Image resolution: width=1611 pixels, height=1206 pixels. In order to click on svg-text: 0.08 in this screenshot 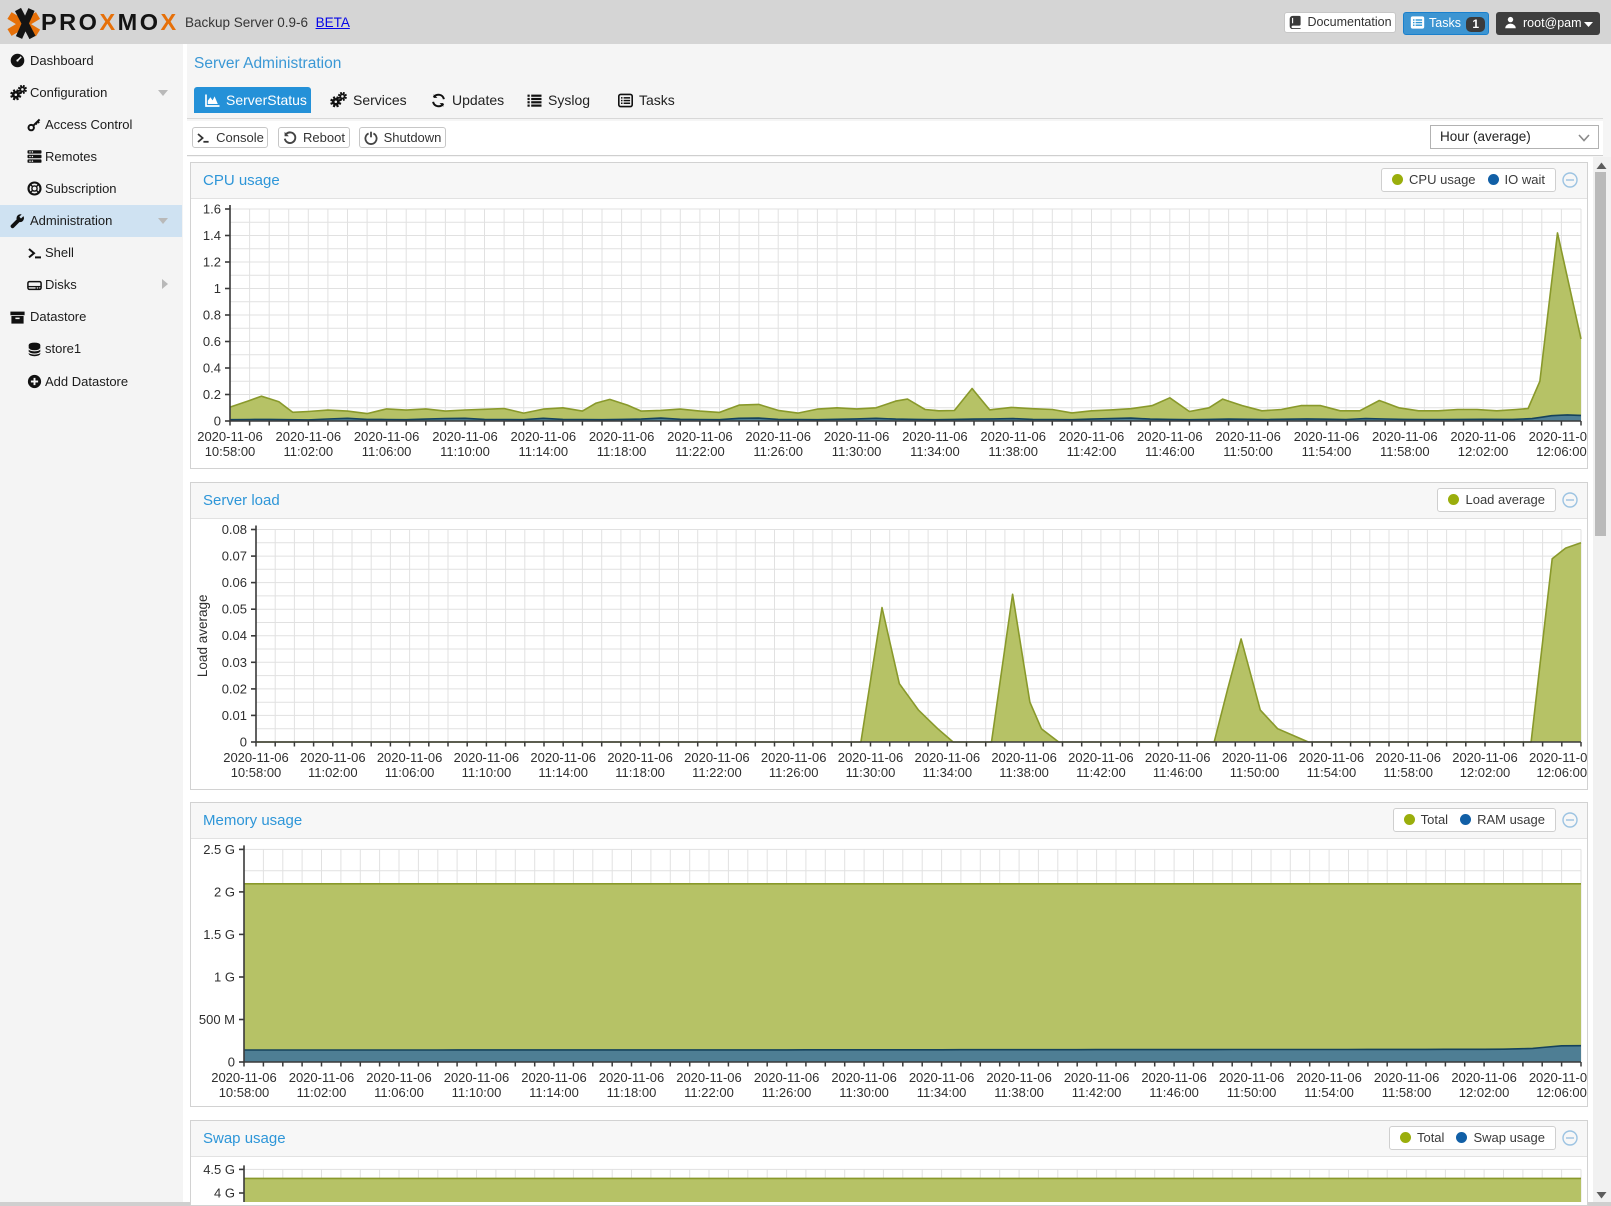, I will do `click(234, 529)`.